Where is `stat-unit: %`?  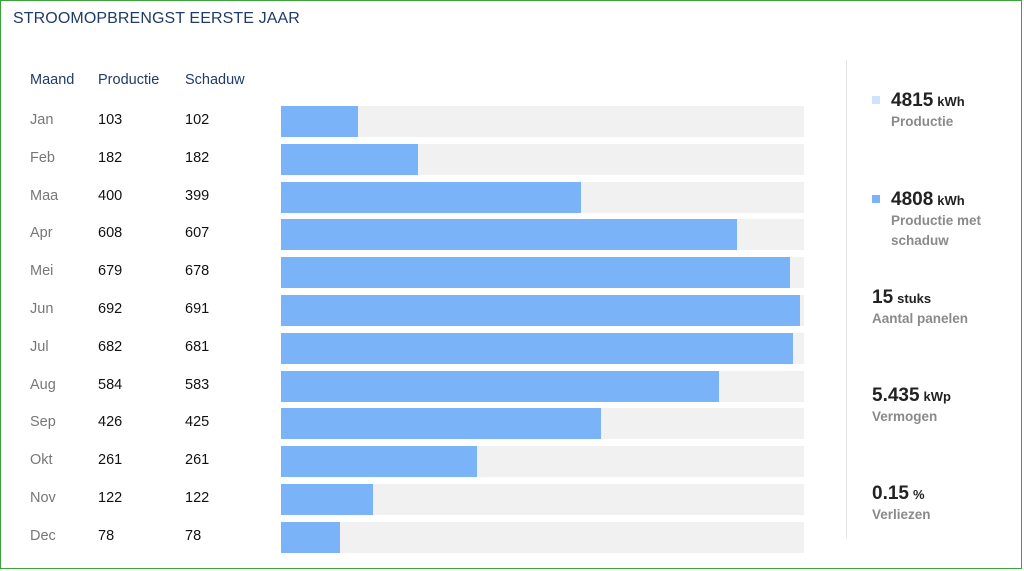
stat-unit: % is located at coordinates (918, 494).